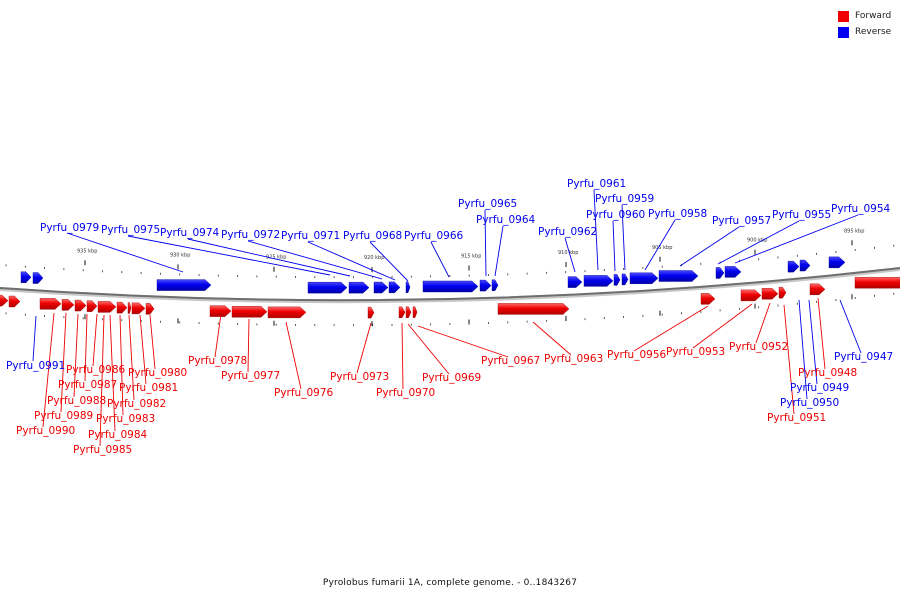  Describe the element at coordinates (801, 215) in the screenshot. I see `gene-label-pyrfu-0955: Pyrfu_0955` at that location.